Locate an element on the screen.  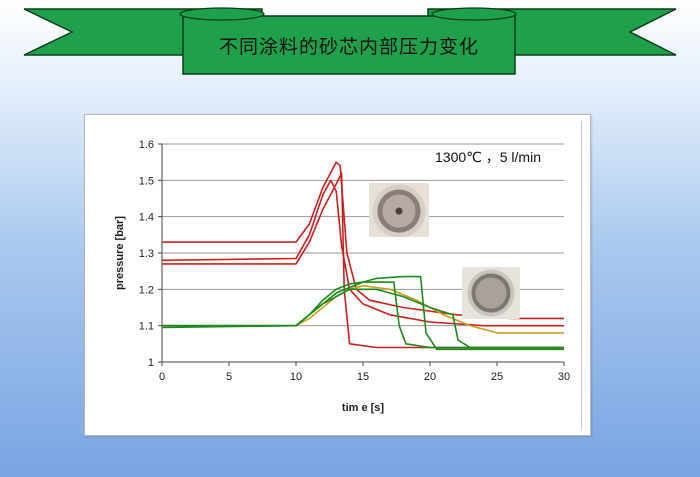
y-tick-label: 1.5 is located at coordinates (146, 181).